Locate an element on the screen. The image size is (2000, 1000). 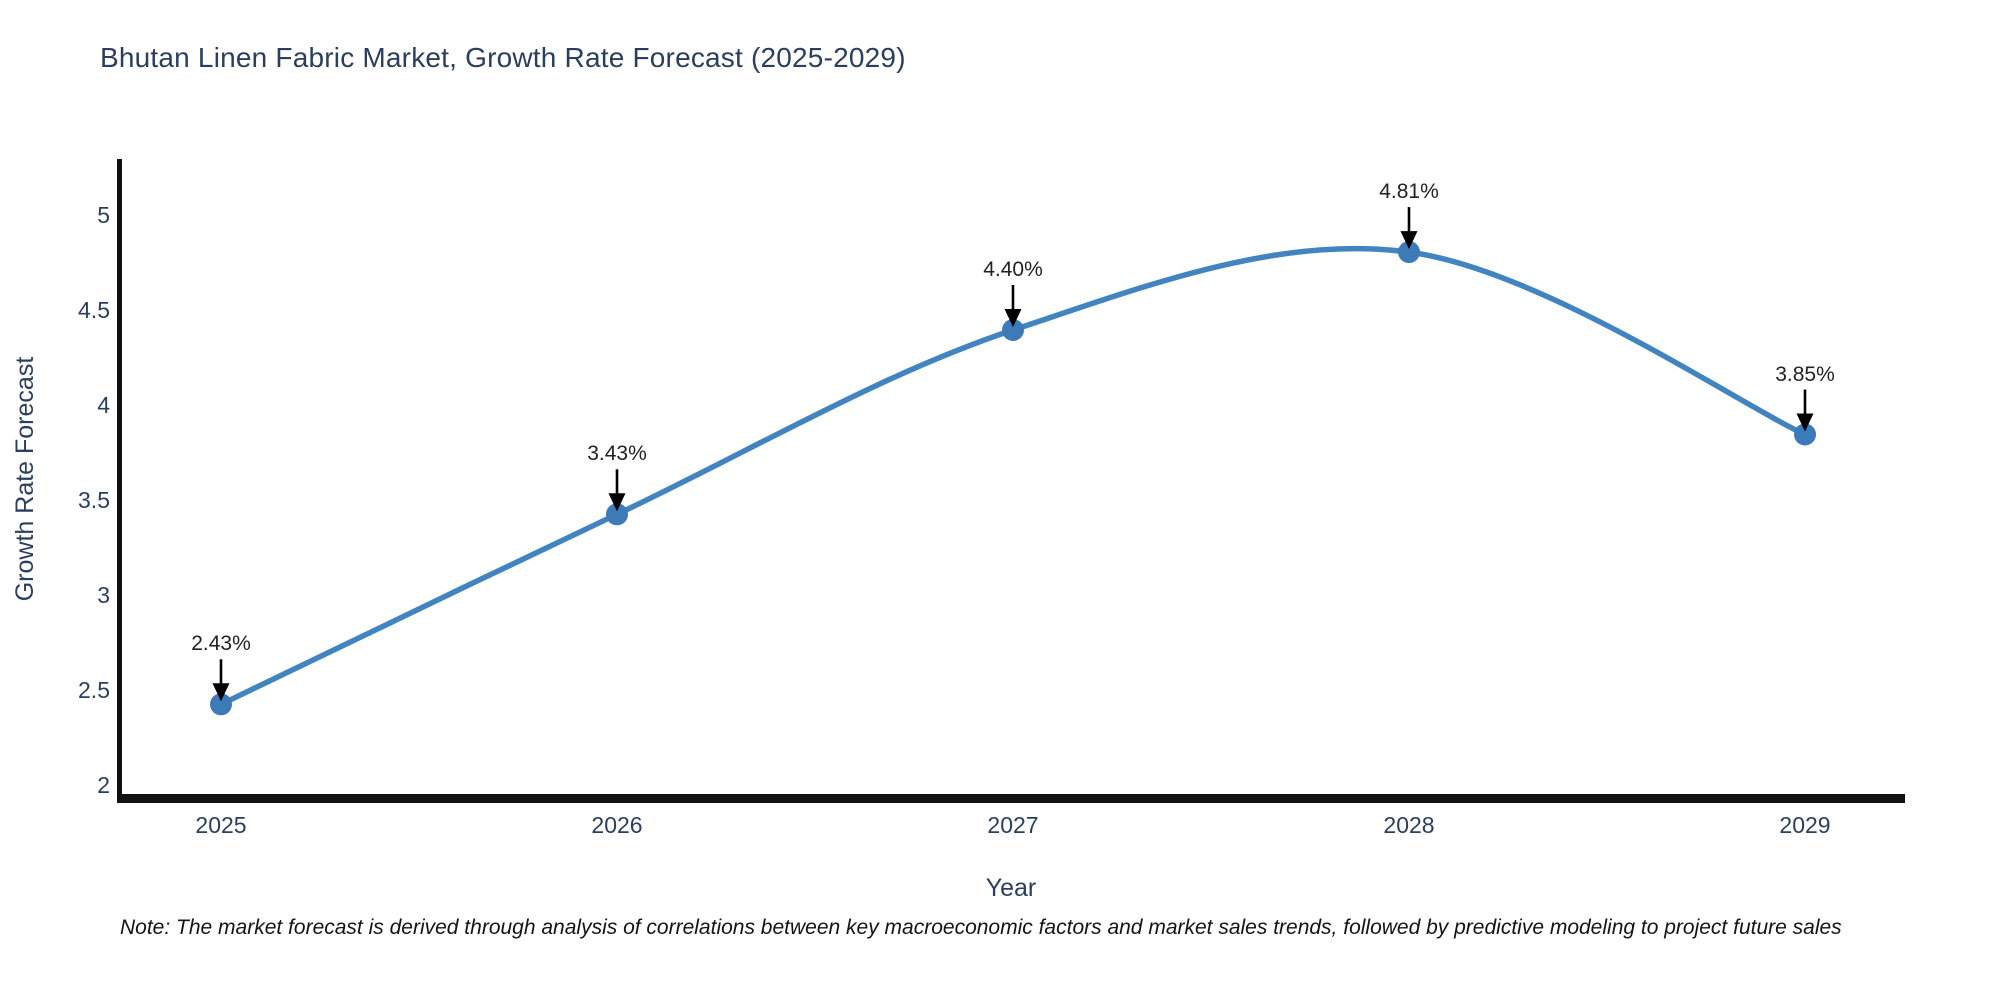
y-tick-label: 3 is located at coordinates (103, 595).